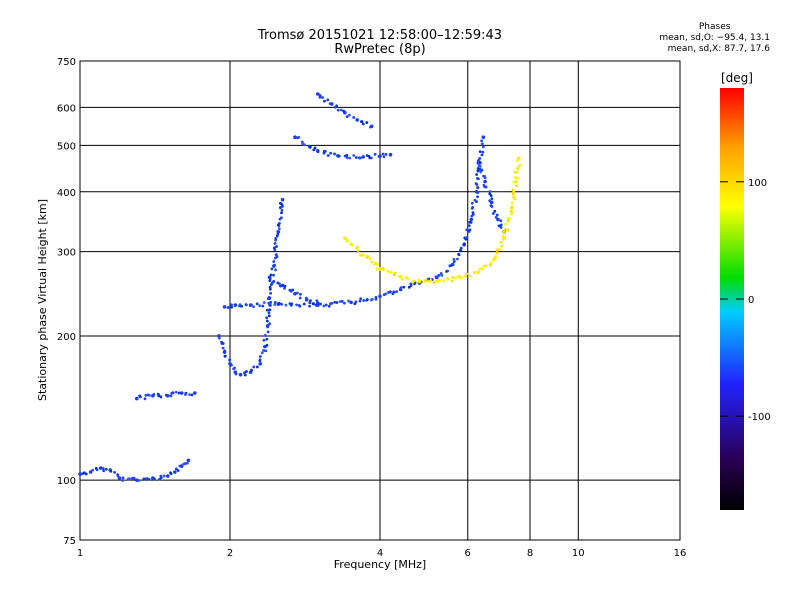 The width and height of the screenshot is (800, 600). I want to click on y-tick-label: 300, so click(66, 253).